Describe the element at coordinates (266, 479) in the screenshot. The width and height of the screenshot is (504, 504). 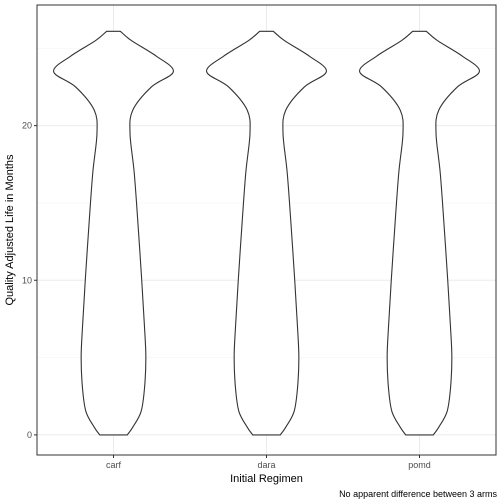
I see `x-axis-title: Initial Regimen` at that location.